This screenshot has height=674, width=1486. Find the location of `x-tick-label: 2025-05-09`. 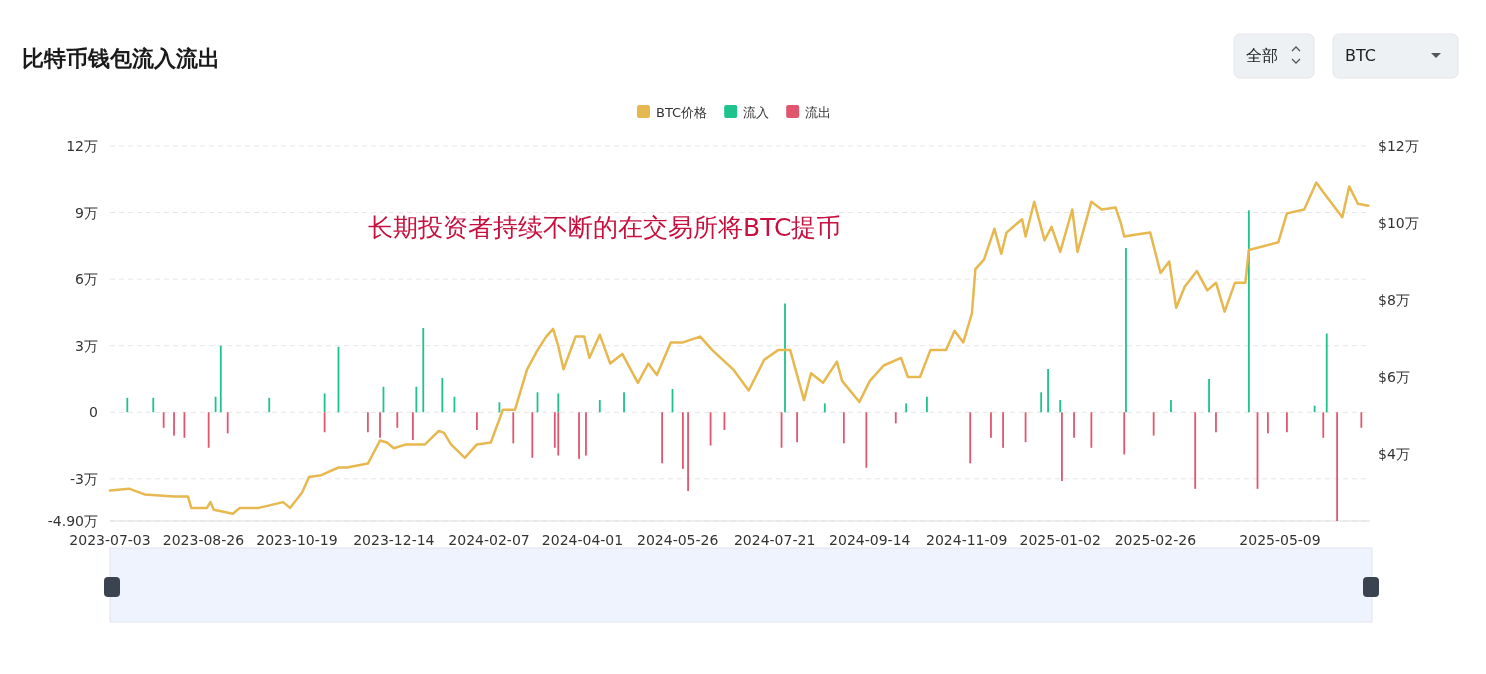

x-tick-label: 2025-05-09 is located at coordinates (1280, 540).